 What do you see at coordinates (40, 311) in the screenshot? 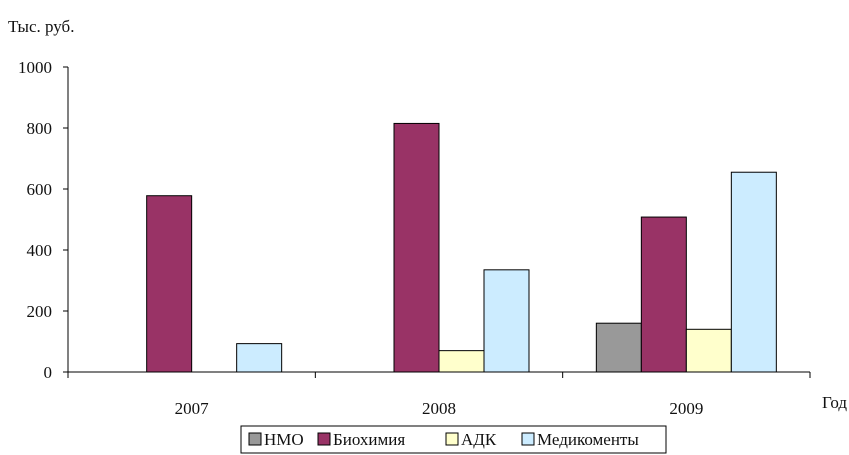
I see `y-tick-label: 200` at bounding box center [40, 311].